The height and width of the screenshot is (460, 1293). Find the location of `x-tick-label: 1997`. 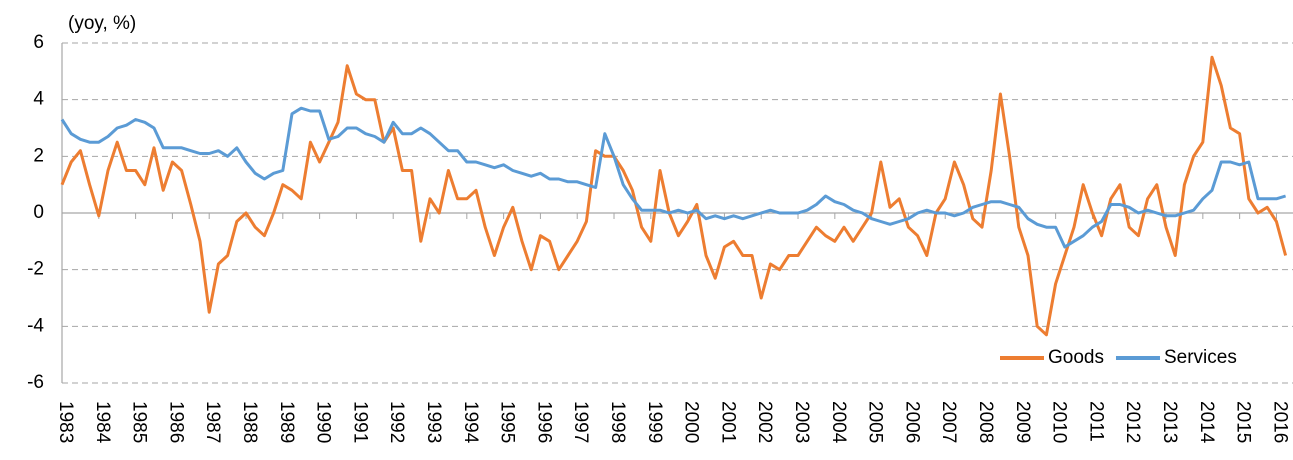

x-tick-label: 1997 is located at coordinates (580, 422).